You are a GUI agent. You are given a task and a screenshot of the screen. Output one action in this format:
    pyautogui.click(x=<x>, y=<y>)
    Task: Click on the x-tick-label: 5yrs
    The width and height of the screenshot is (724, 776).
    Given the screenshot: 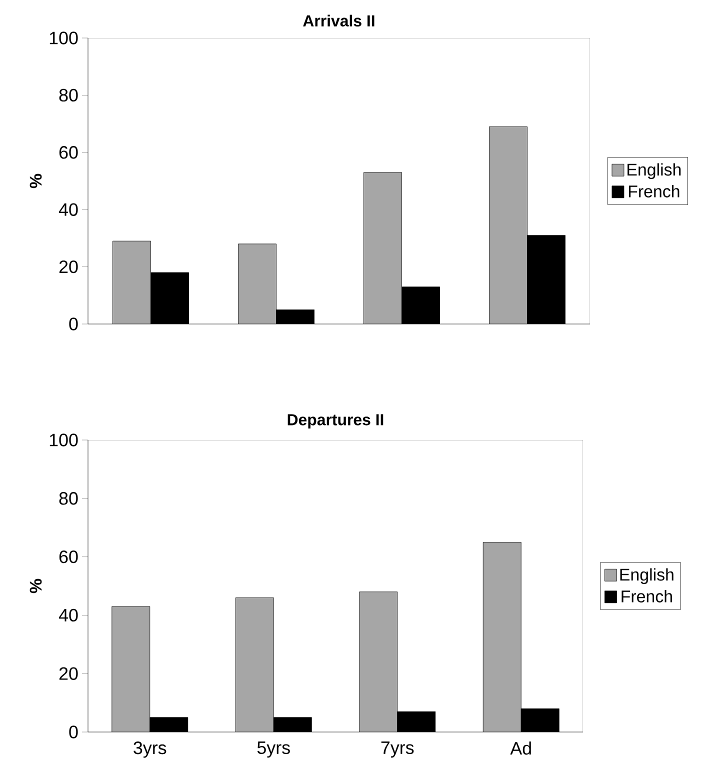 What is the action you would take?
    pyautogui.click(x=273, y=750)
    